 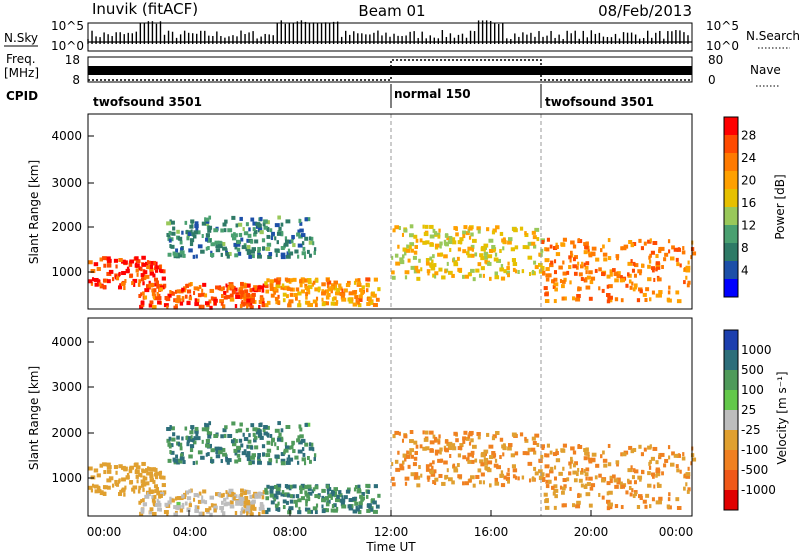 I want to click on velocity-colorbar-swatch, so click(x=731, y=440).